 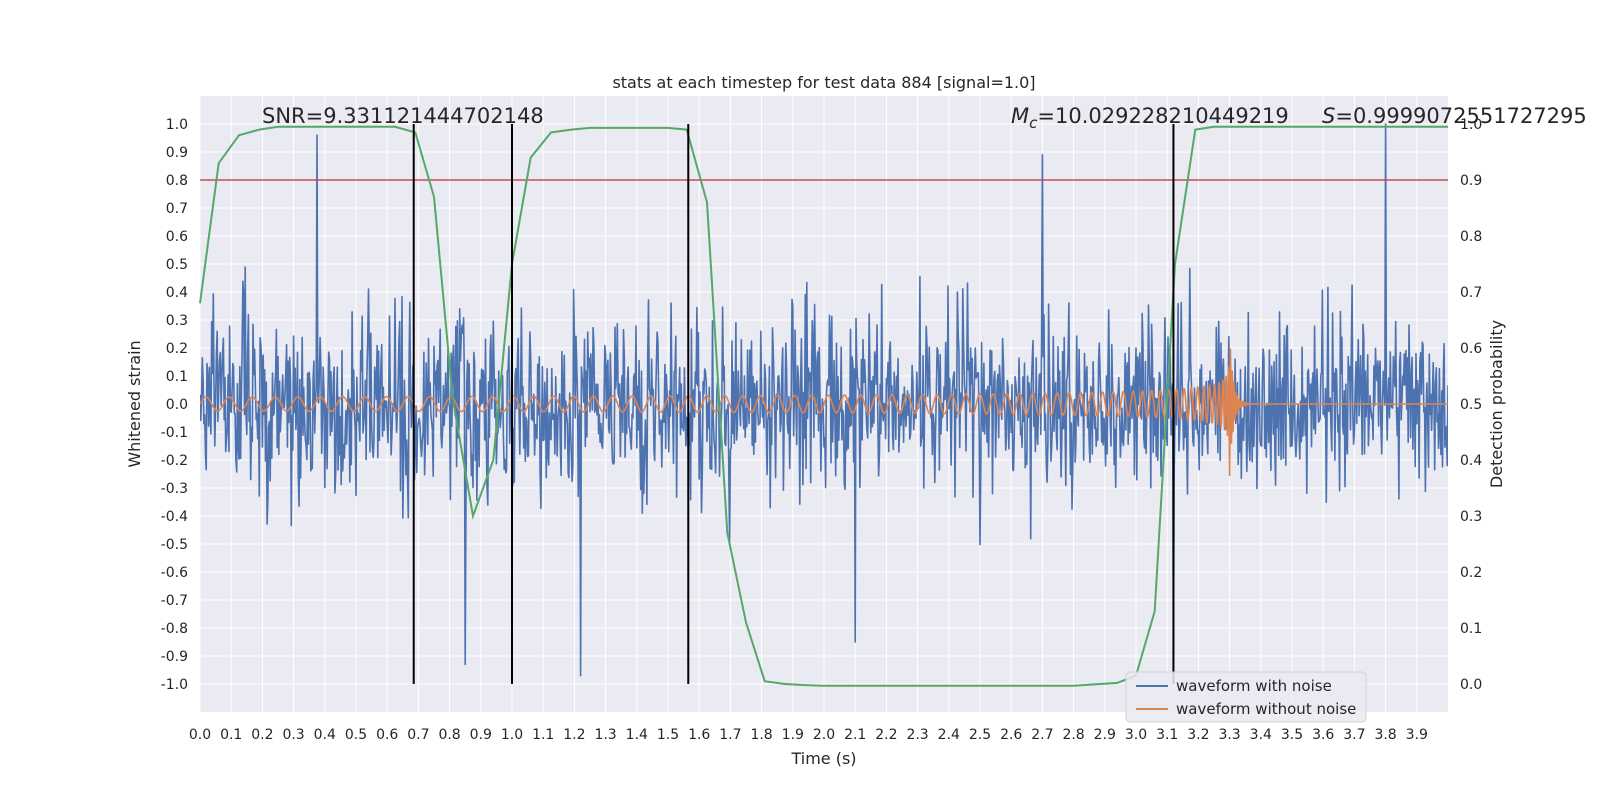 I want to click on x-tick-label: 1.9, so click(x=793, y=735).